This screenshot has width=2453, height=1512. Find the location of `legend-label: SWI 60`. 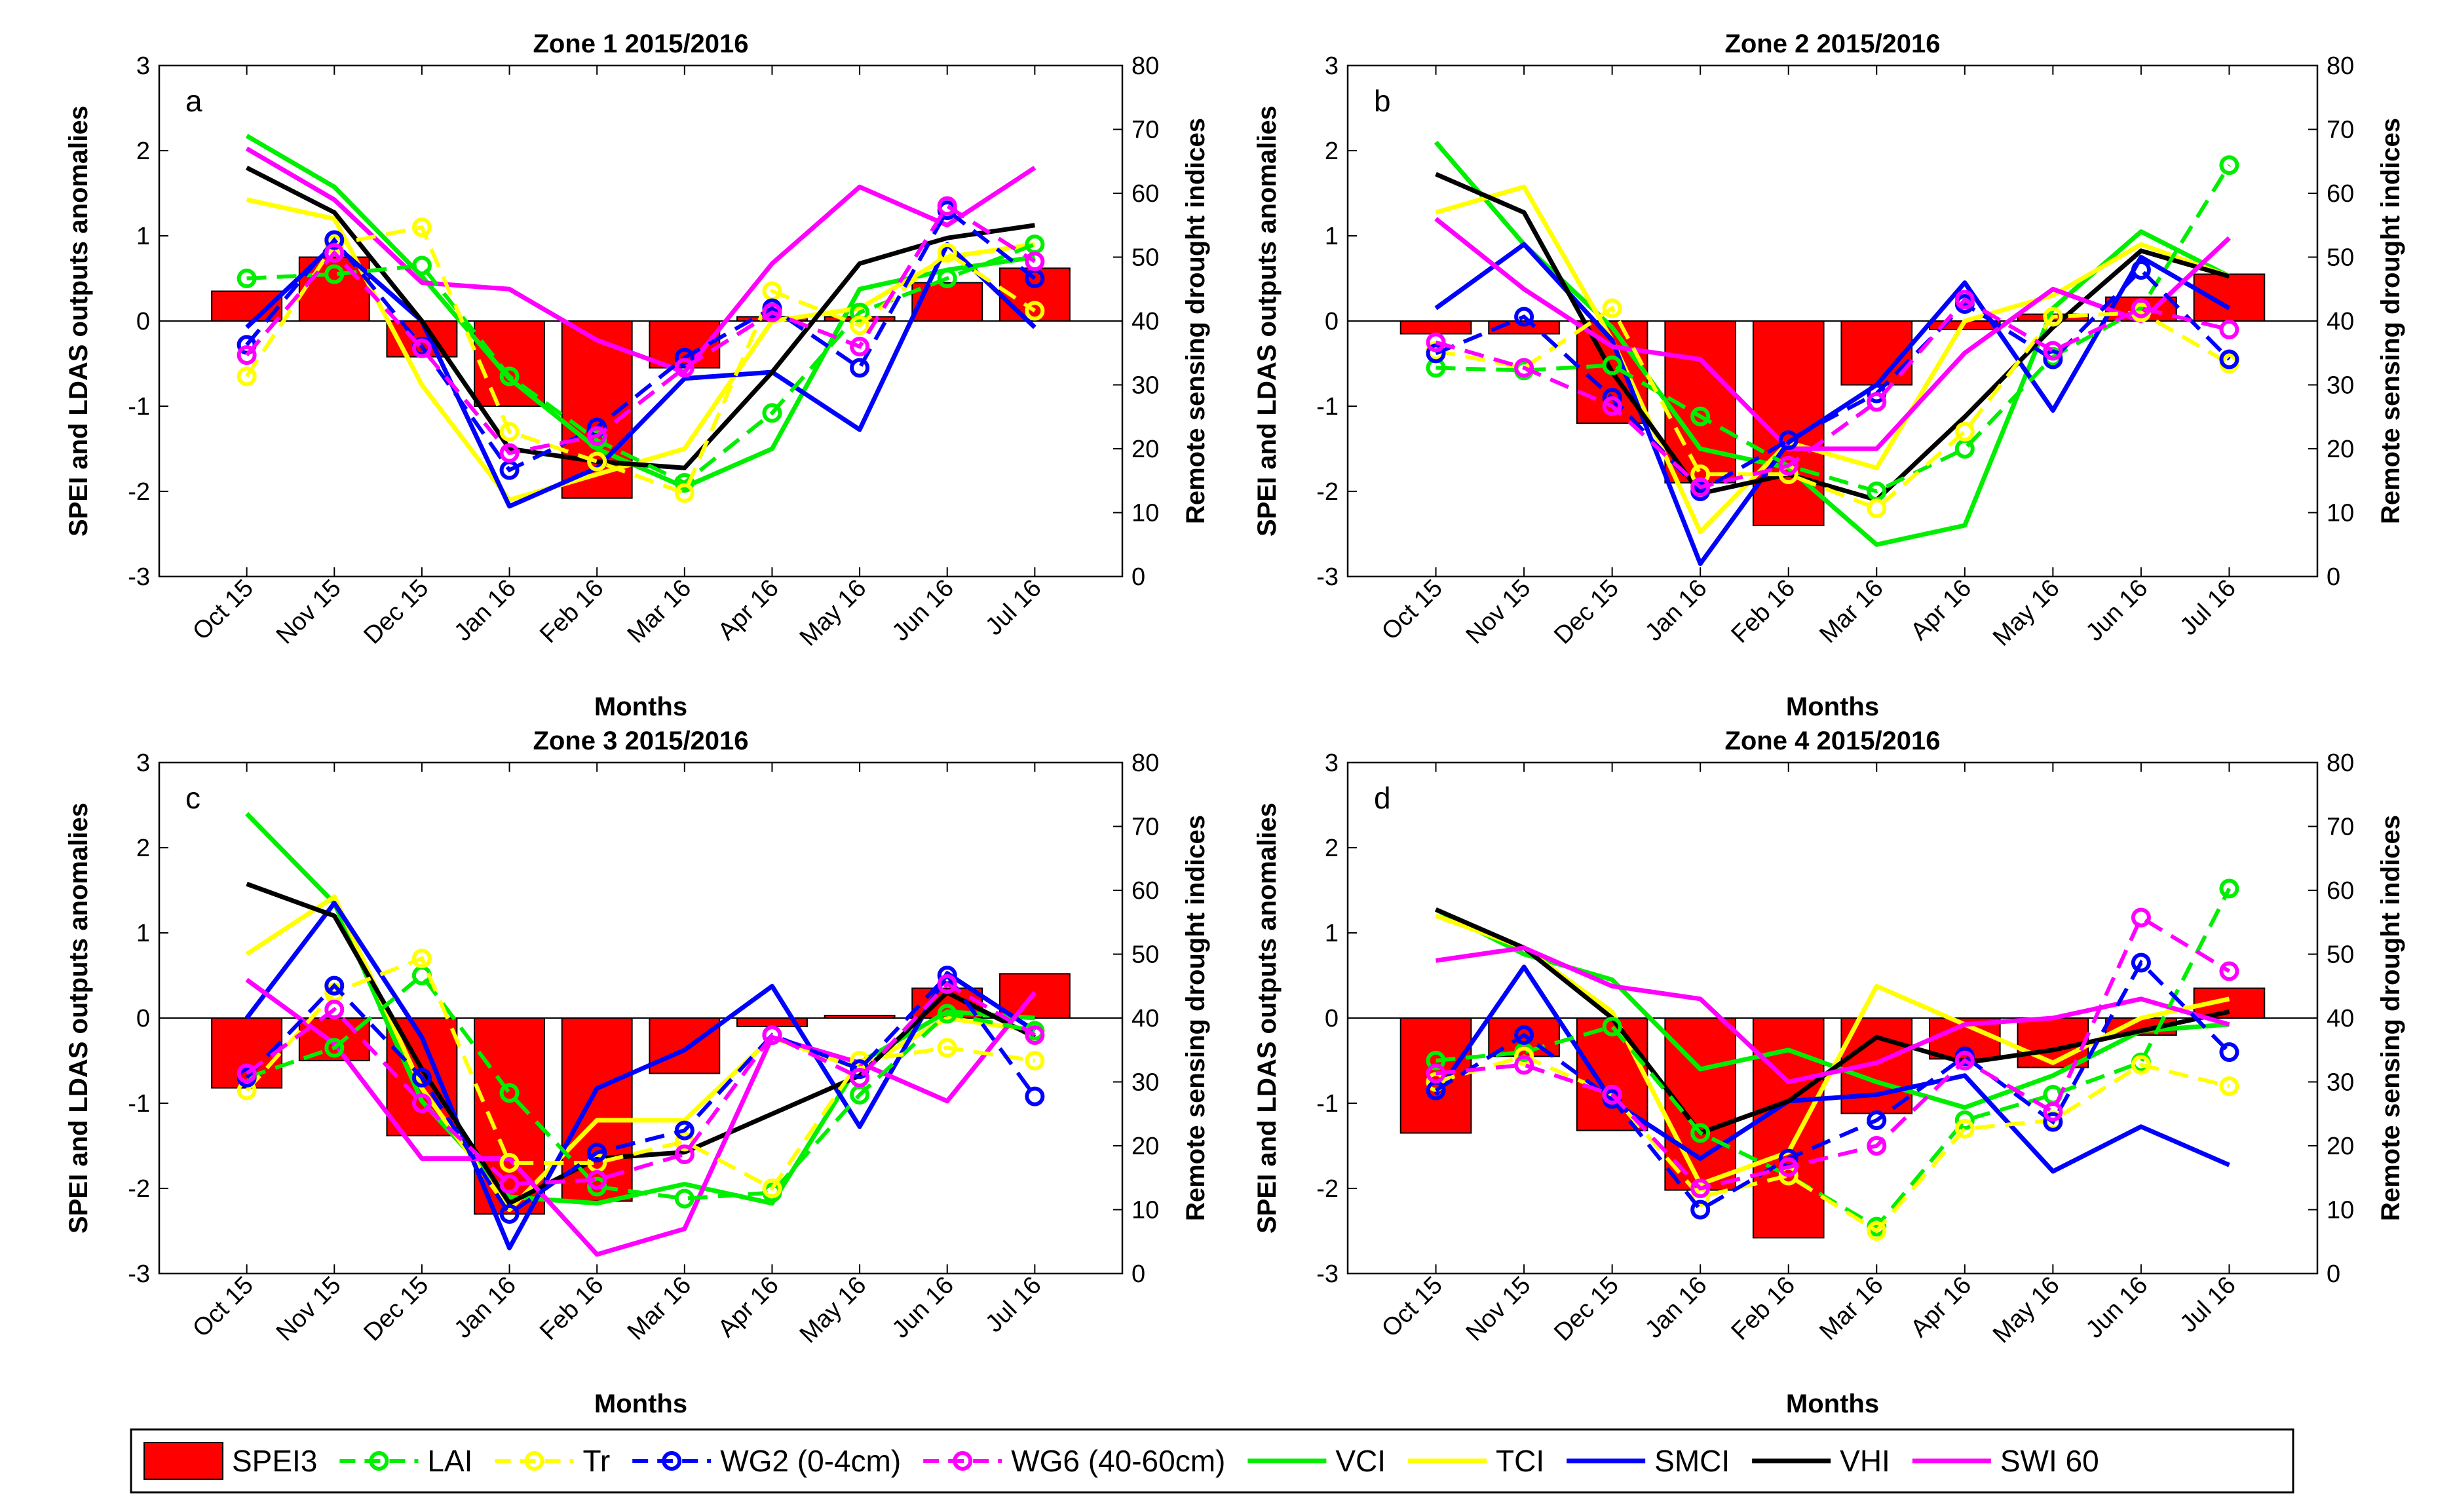

legend-label: SWI 60 is located at coordinates (2049, 1461).